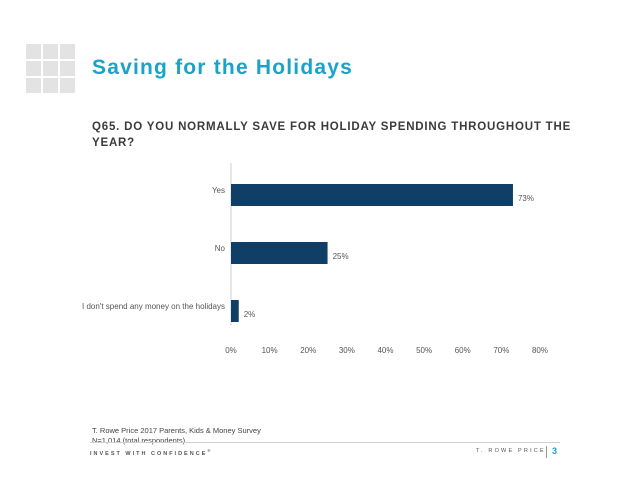  Describe the element at coordinates (341, 256) in the screenshot. I see `data-label: 25%` at that location.